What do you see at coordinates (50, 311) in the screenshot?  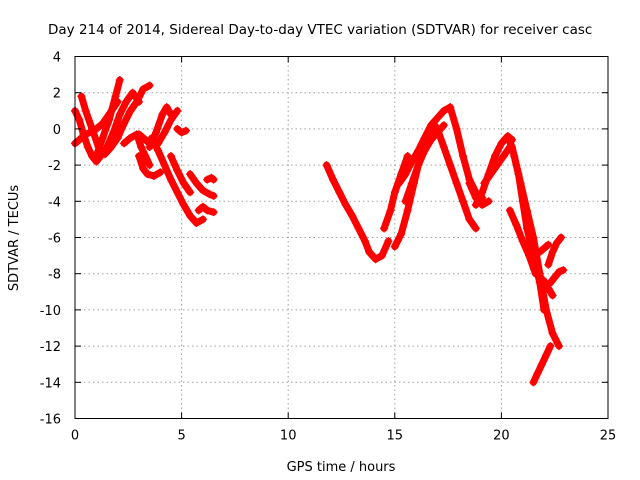 I see `y-tick-label: -10` at bounding box center [50, 311].